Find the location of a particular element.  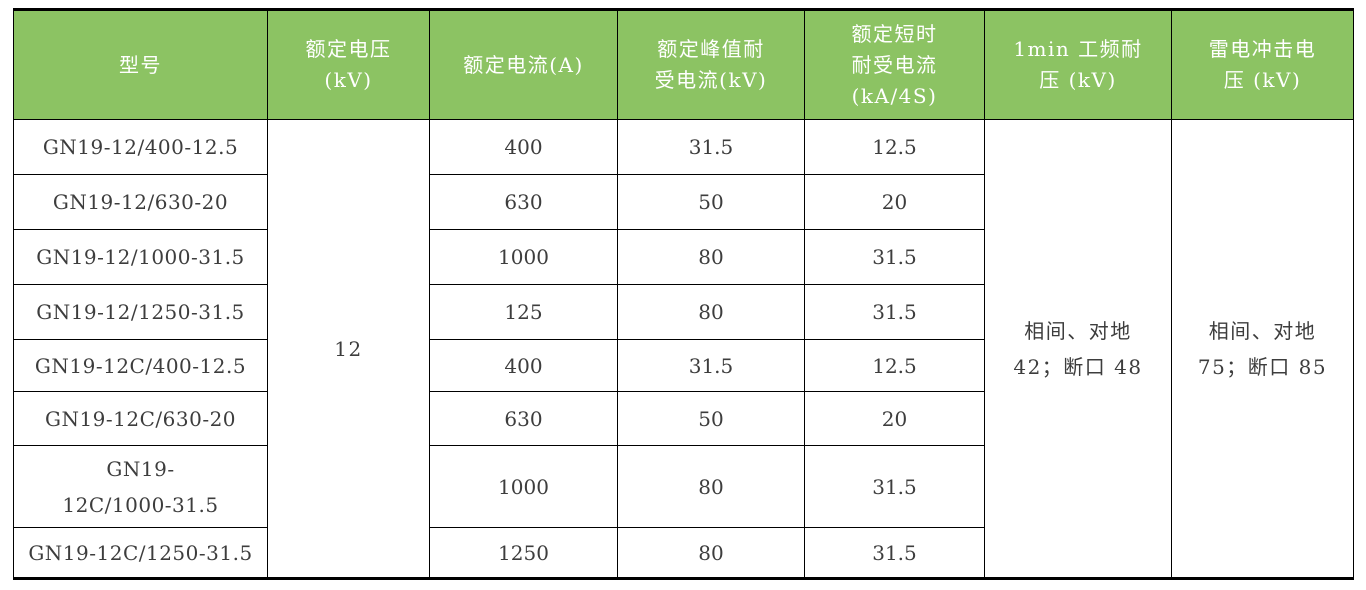

table-row: GN19-12C/630-20 630 50 20 is located at coordinates (683, 418).